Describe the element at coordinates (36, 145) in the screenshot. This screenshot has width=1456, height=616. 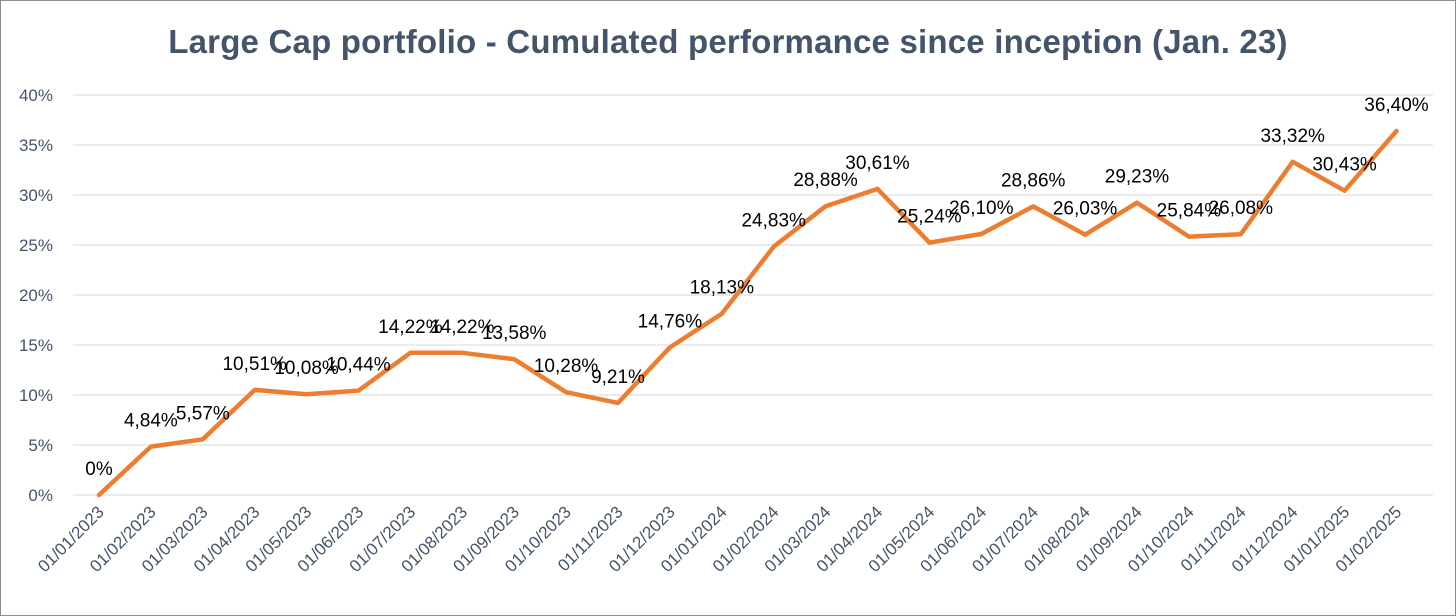
I see `y-tick-label: 35%` at that location.